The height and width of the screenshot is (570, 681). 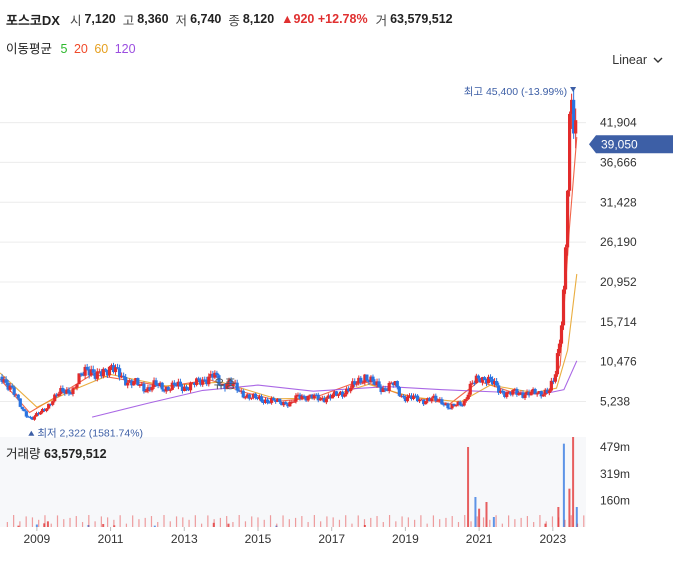 I want to click on scale-selector: Linear, so click(x=637, y=60).